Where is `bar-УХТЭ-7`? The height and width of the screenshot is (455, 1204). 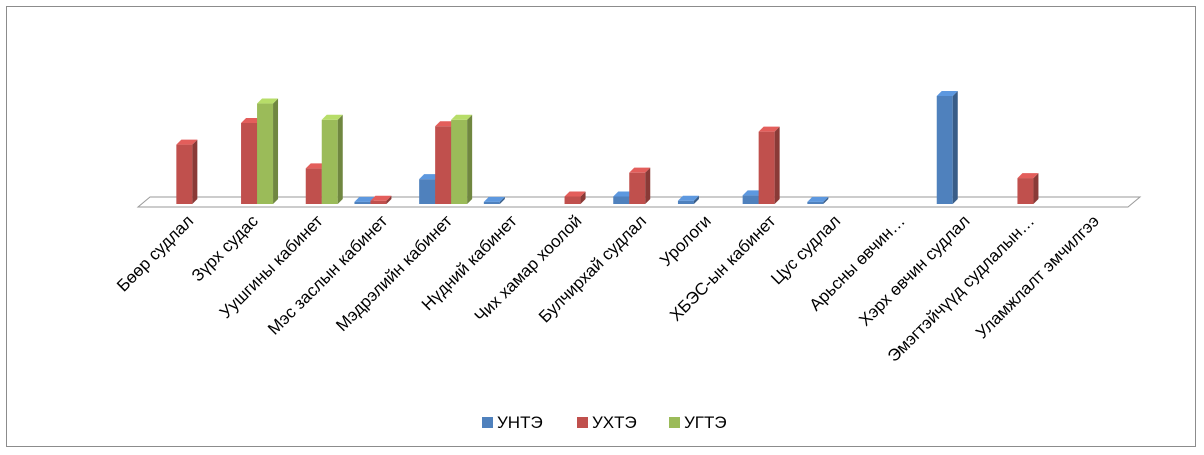 bar-УХТЭ-7 is located at coordinates (575, 197).